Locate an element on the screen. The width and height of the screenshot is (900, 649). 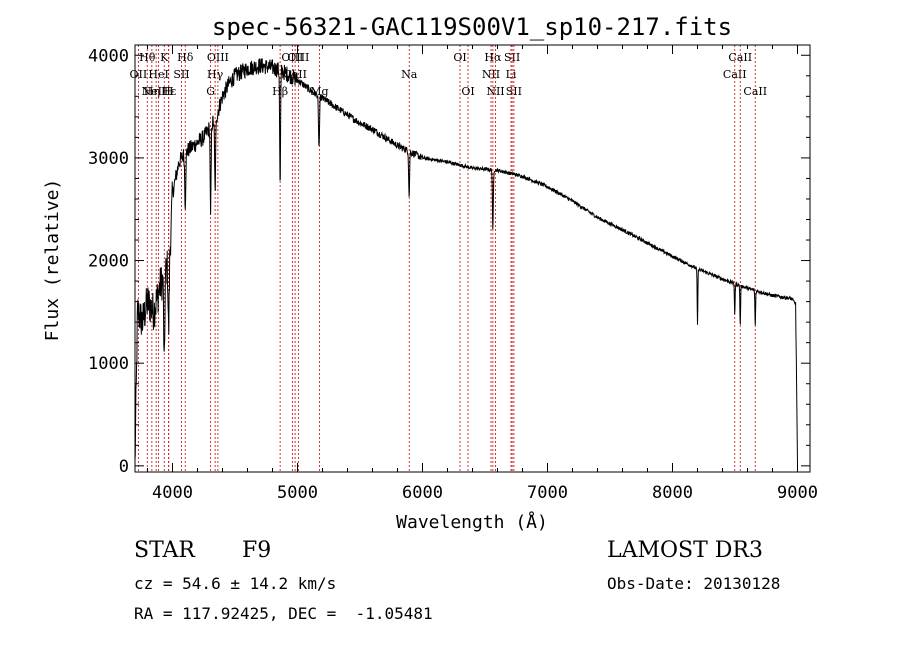
line-marker-label: Hθ is located at coordinates (147, 57).